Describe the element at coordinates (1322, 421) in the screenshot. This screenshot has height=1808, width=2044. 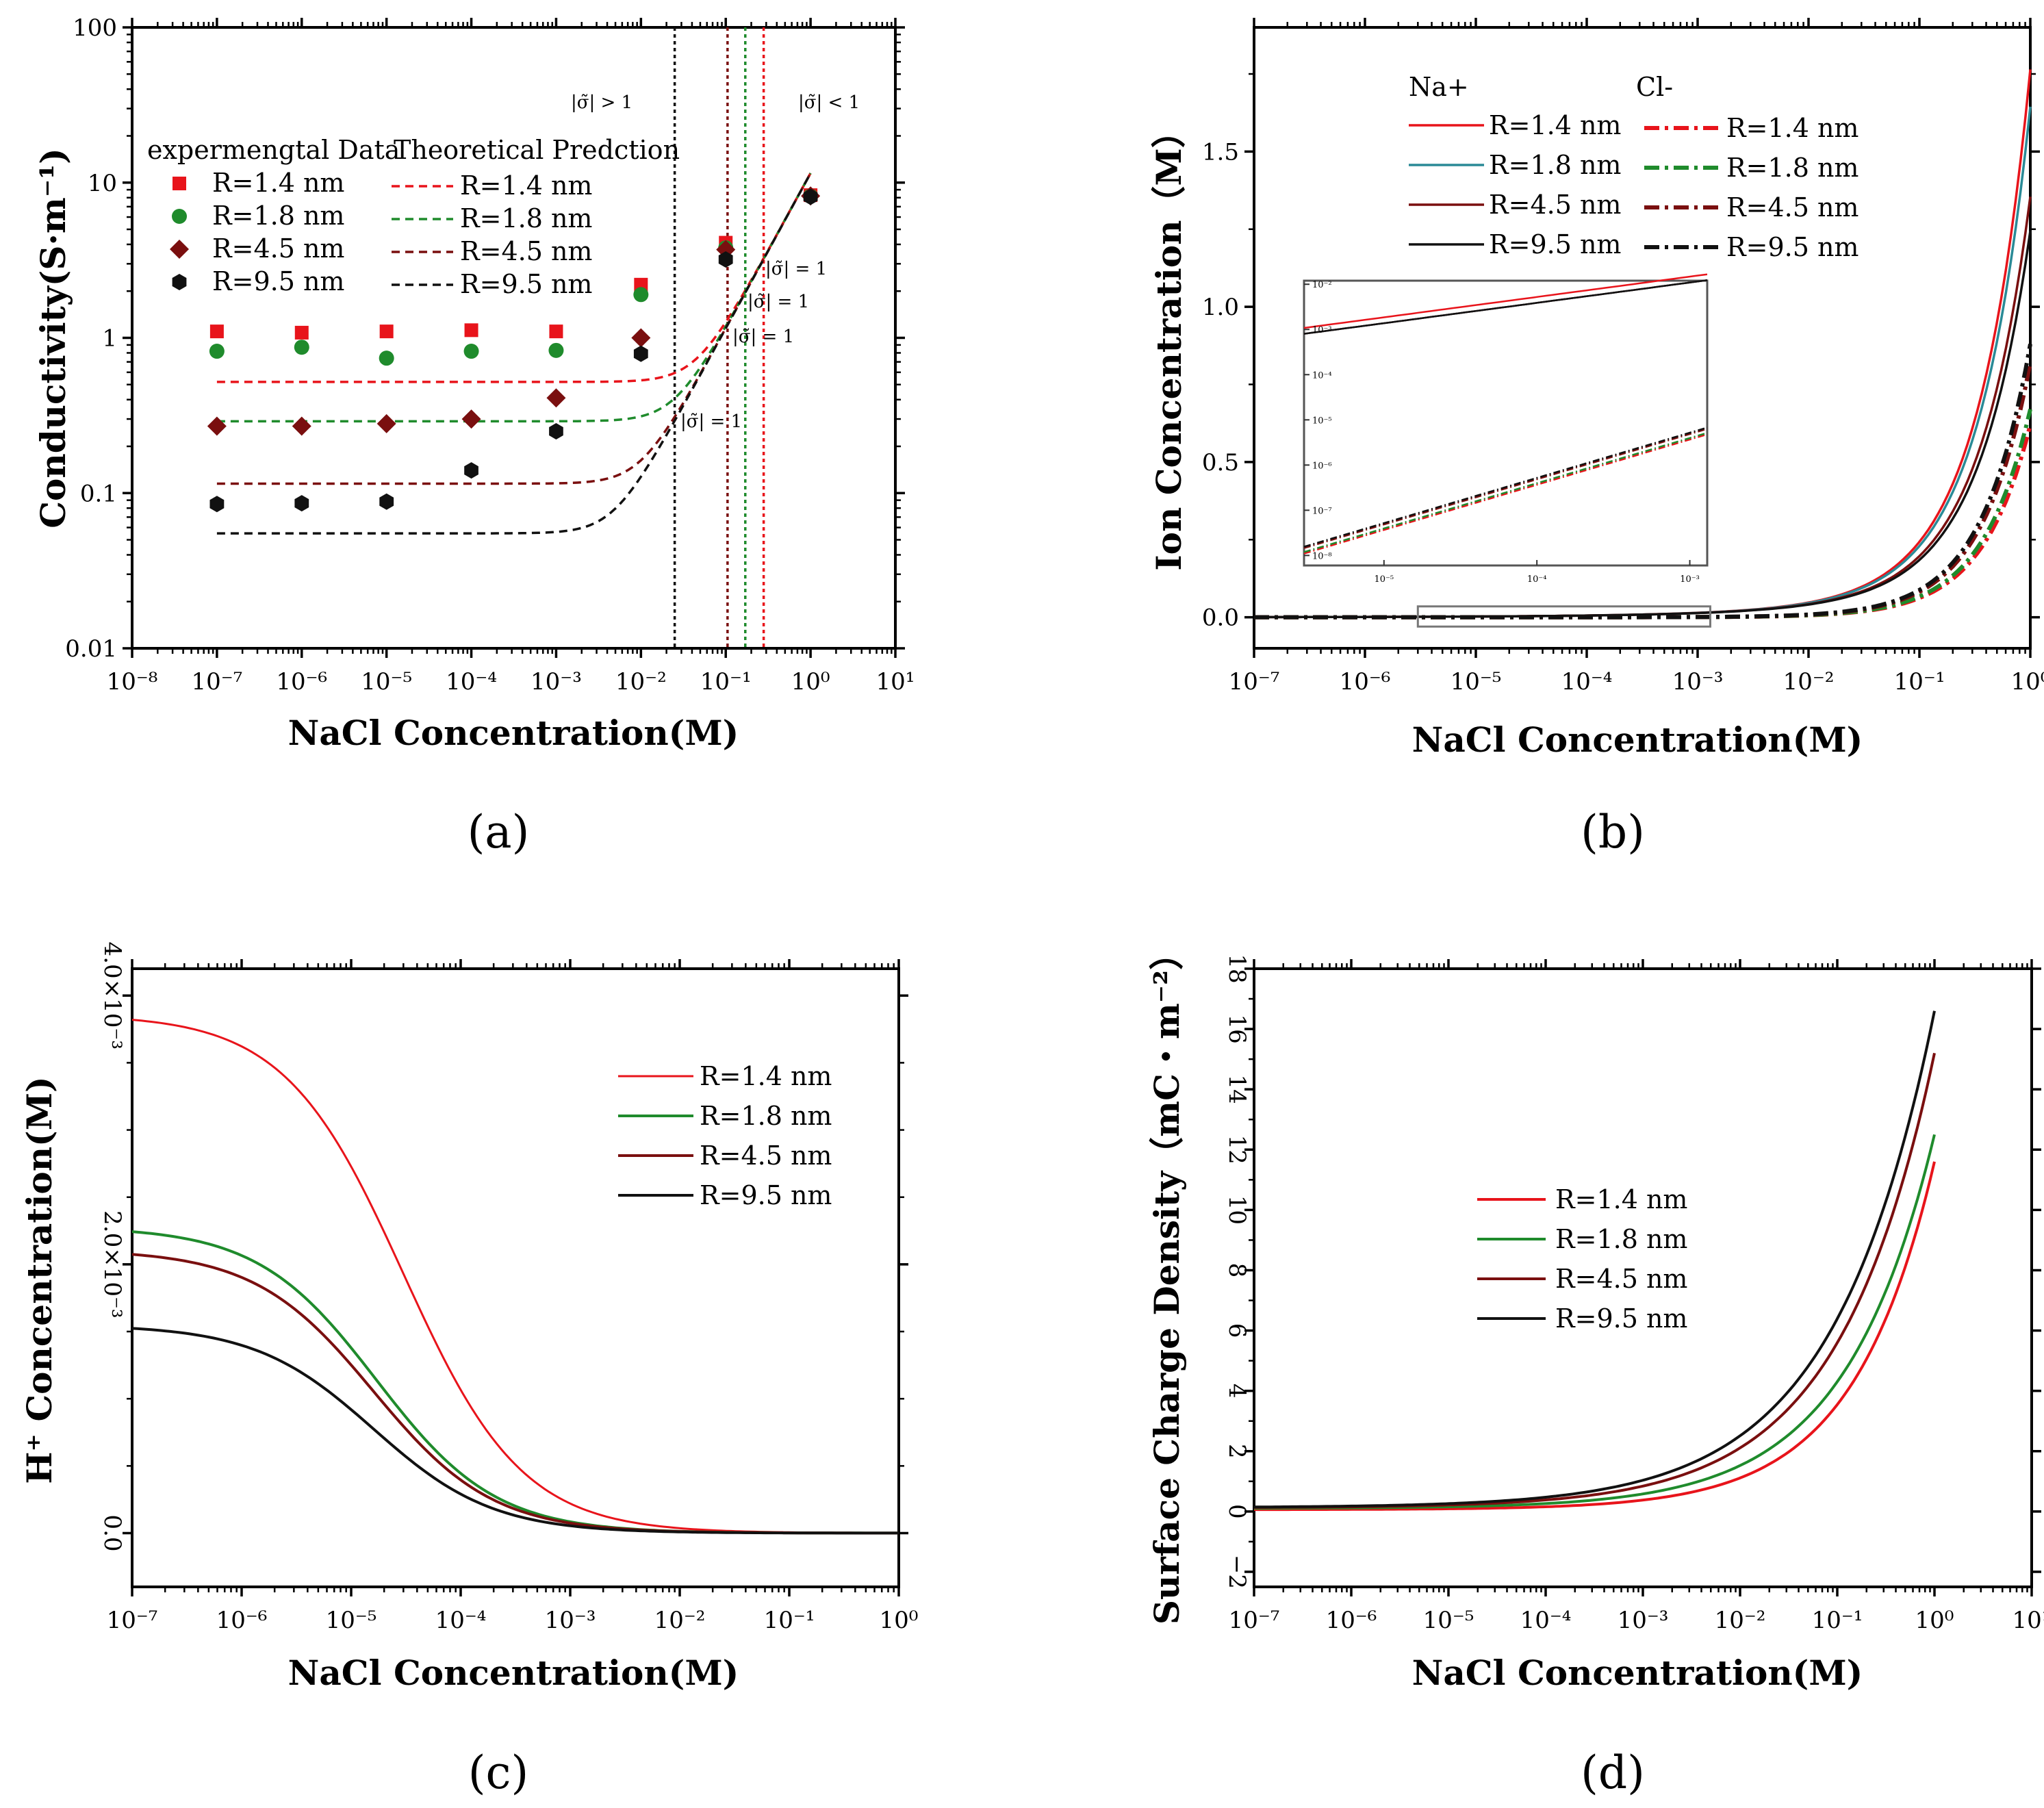
I see `inset-tick-label: 10⁻⁵` at that location.